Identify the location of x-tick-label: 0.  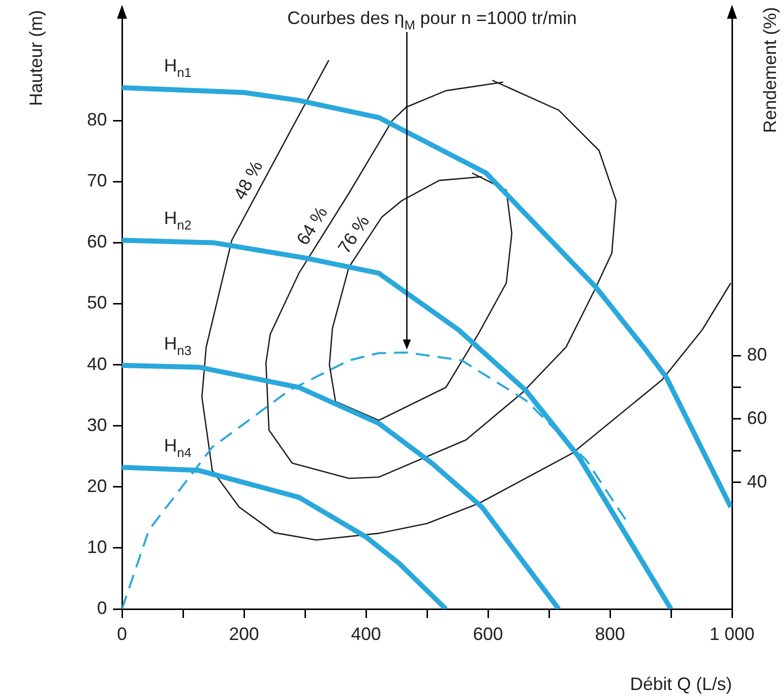
(122, 634).